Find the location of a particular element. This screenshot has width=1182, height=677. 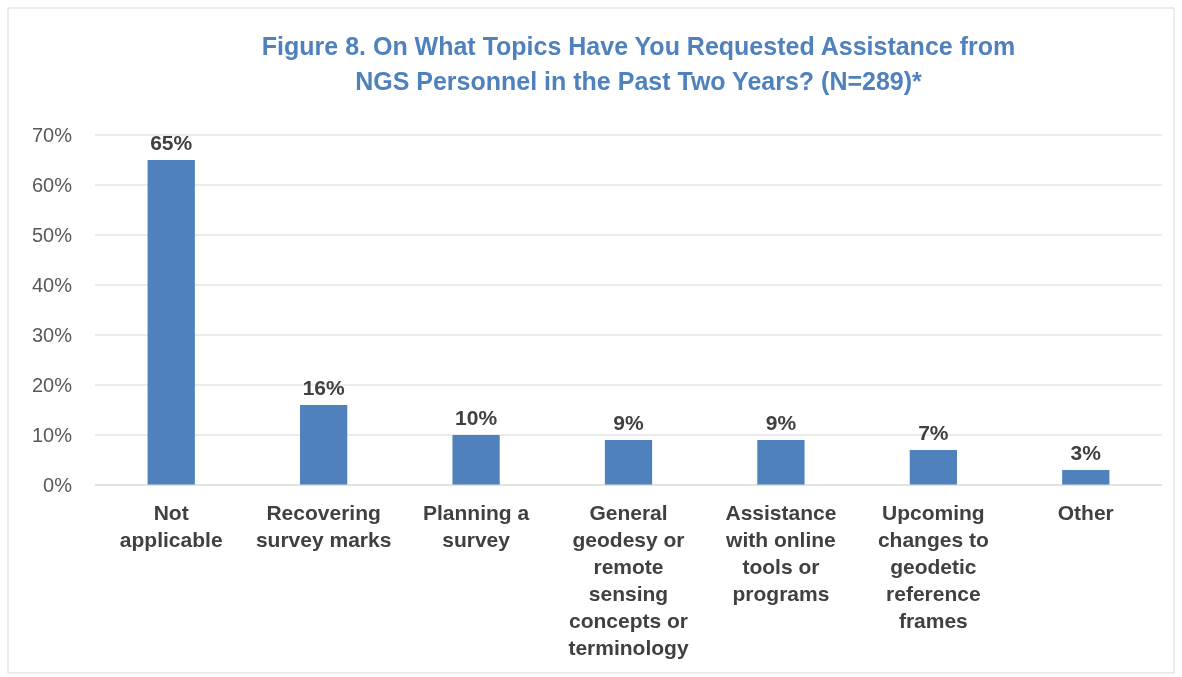

data-label: 65% is located at coordinates (171, 142).